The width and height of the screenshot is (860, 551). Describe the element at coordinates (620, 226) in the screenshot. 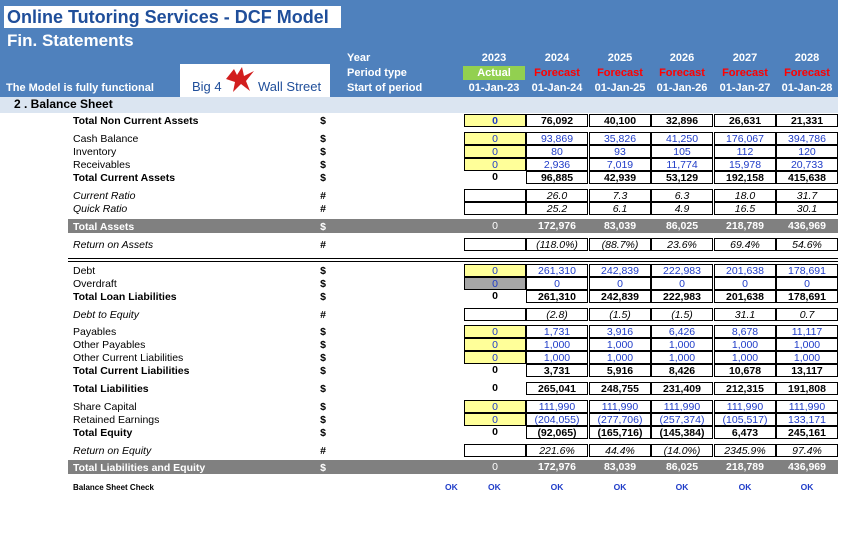

I see `forecast-cell: 83,039` at that location.